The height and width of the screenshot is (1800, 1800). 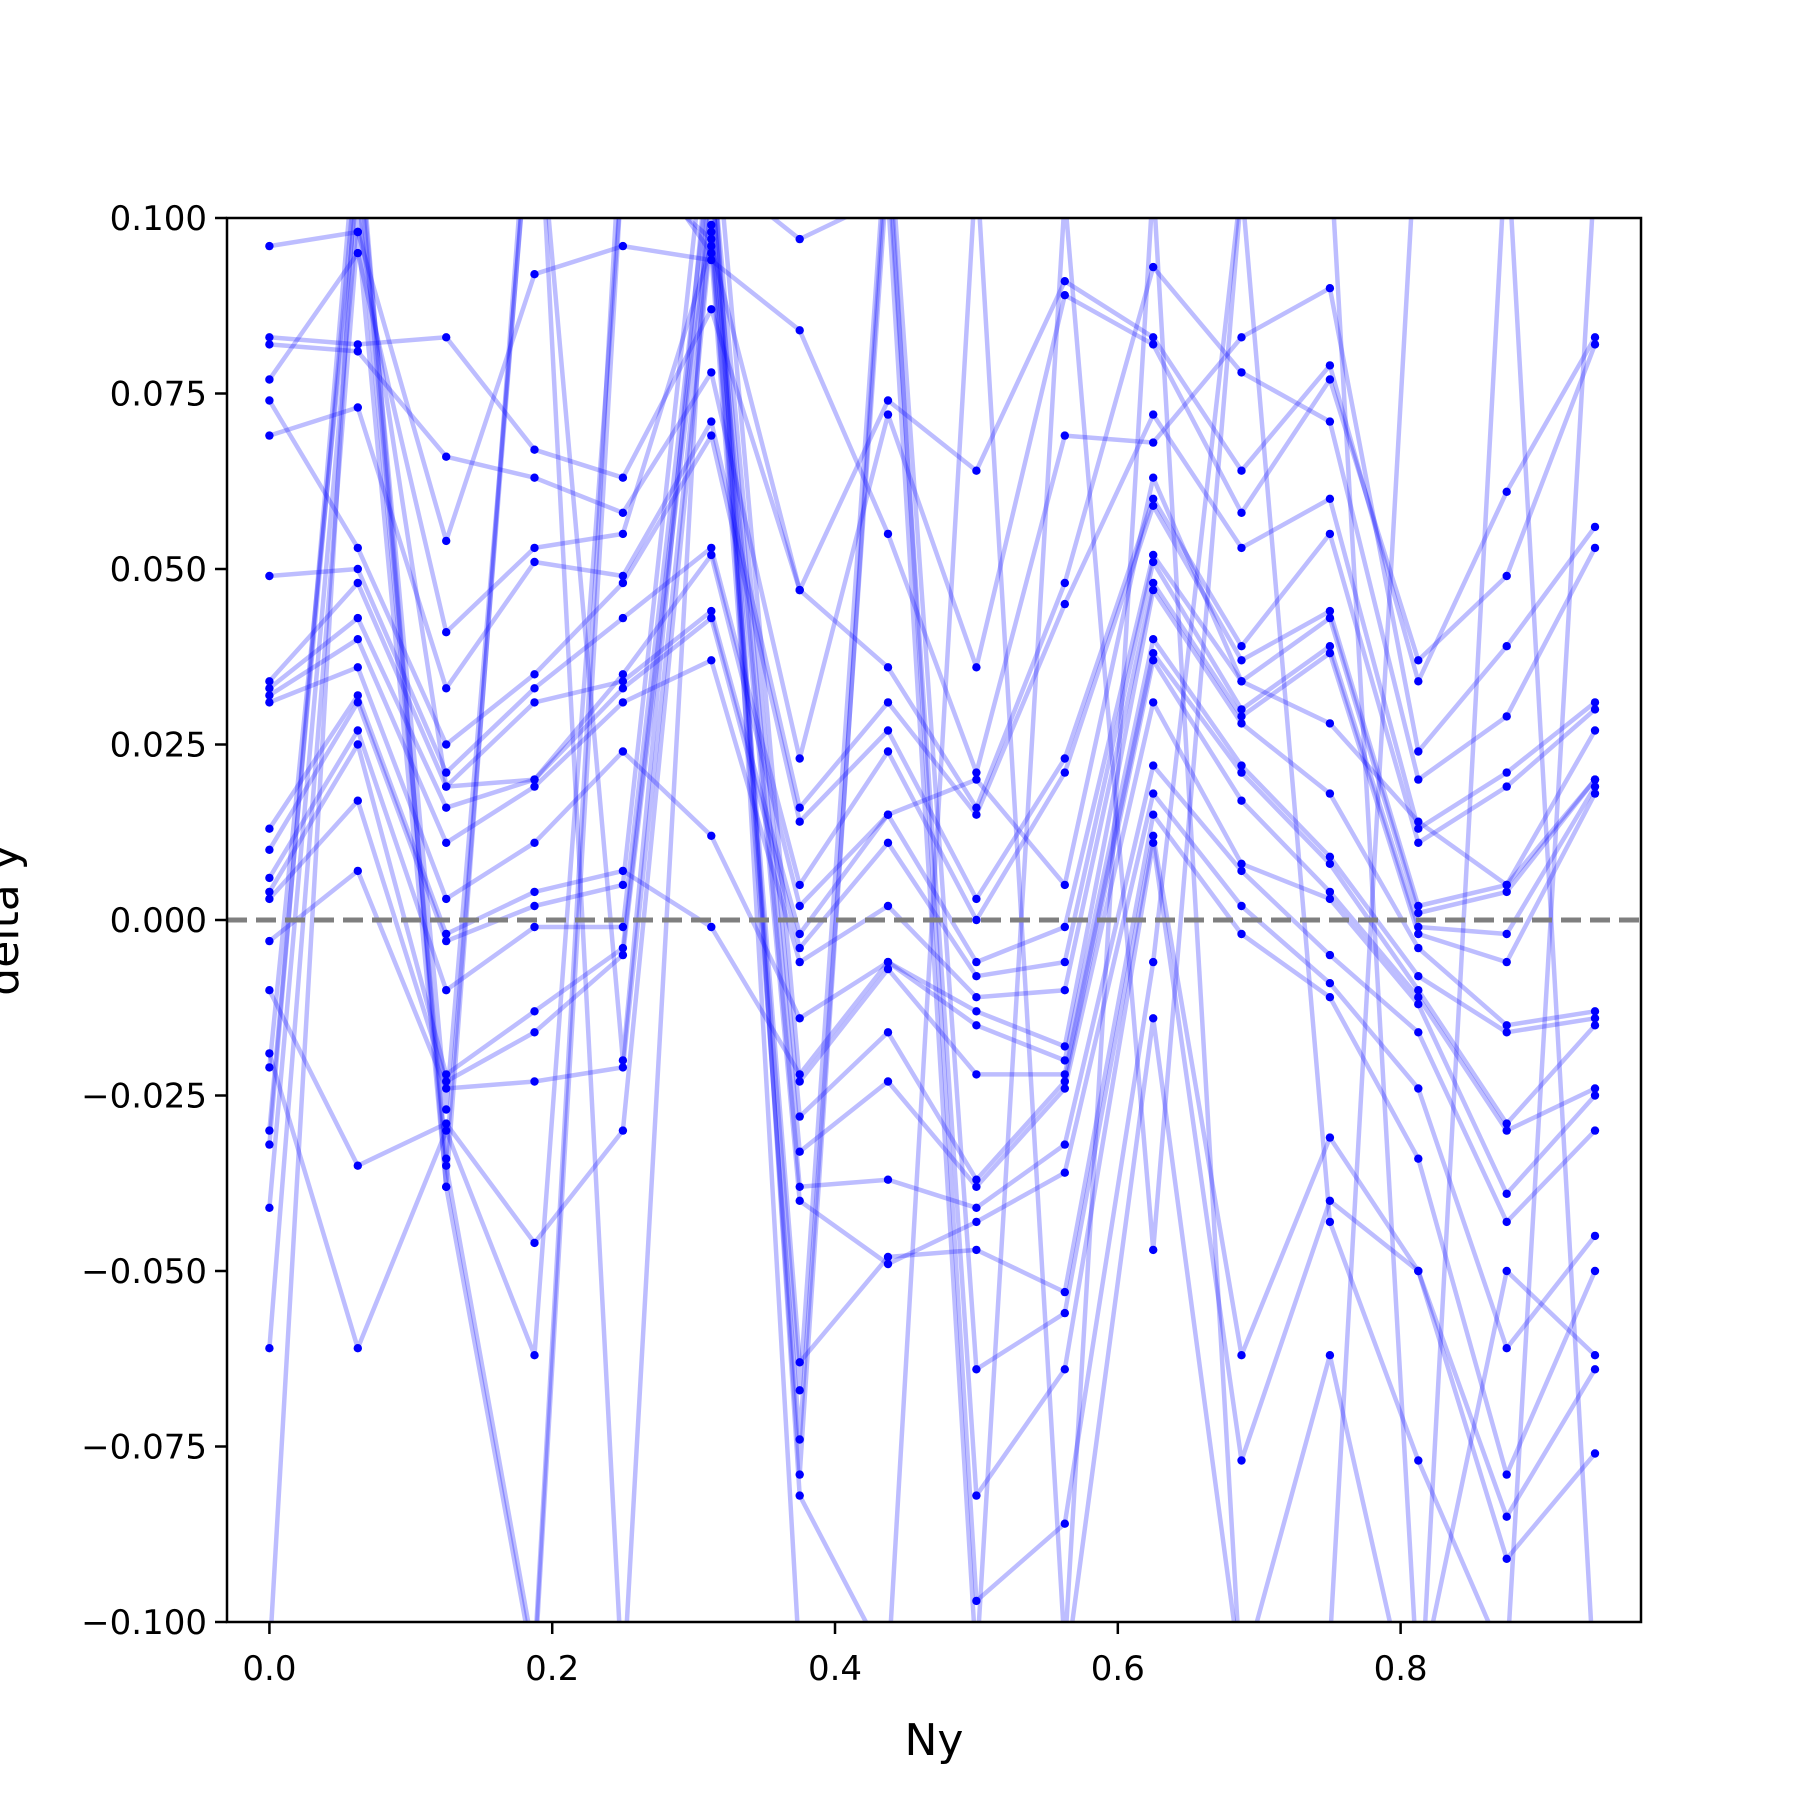 I want to click on y-tick-label: 0.000, so click(x=158, y=921).